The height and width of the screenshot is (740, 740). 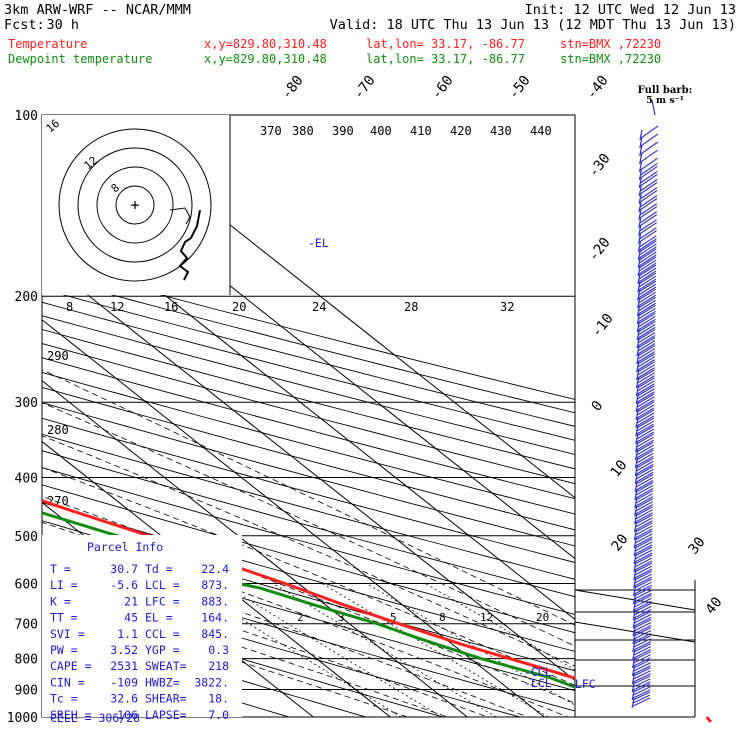 I want to click on pressure-tick-label: 100, so click(x=26, y=116).